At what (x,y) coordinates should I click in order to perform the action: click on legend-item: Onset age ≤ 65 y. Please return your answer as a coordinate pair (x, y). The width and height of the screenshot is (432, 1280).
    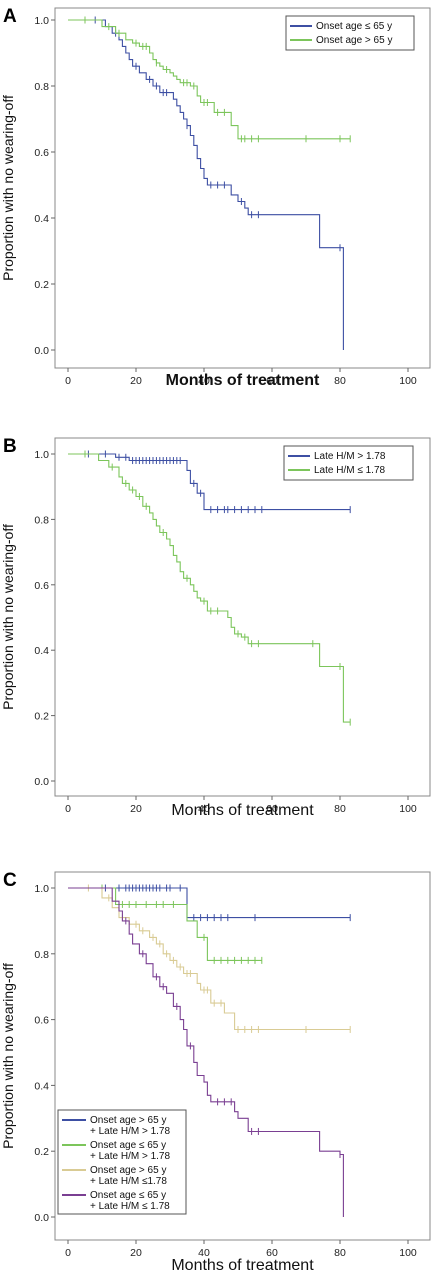
    Looking at the image, I should click on (341, 26).